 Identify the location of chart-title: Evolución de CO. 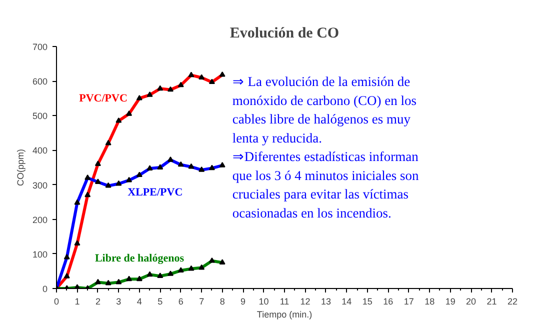
(285, 34).